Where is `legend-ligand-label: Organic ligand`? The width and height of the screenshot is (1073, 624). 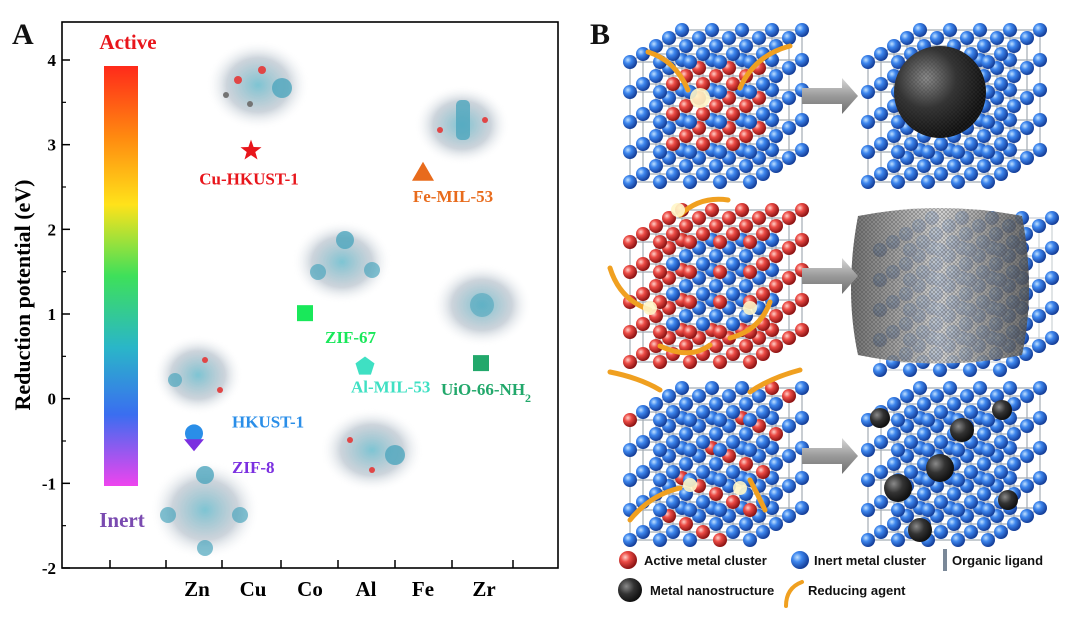
legend-ligand-label: Organic ligand is located at coordinates (998, 560).